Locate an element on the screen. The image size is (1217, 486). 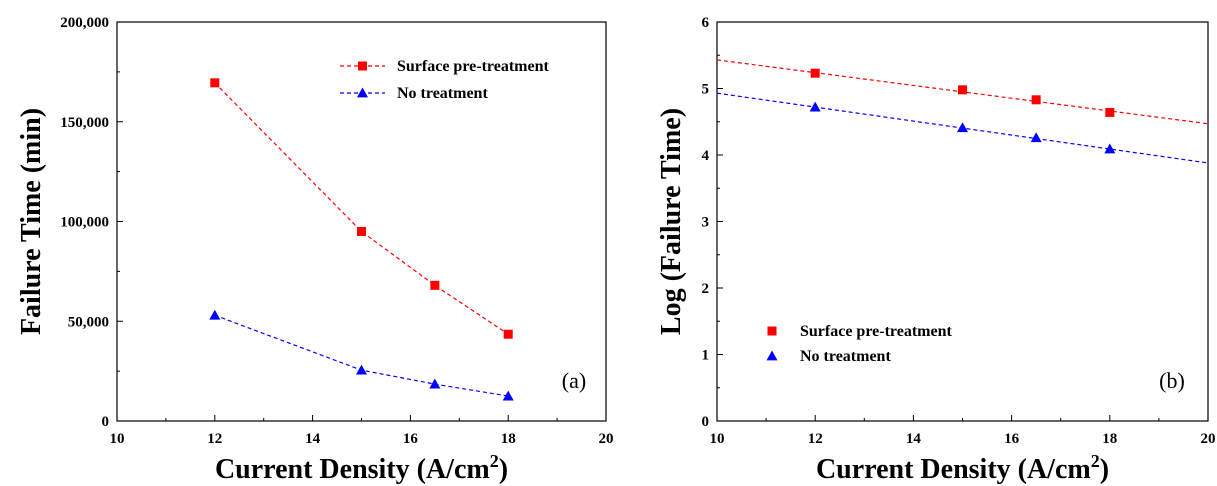
y-axis-title: Failure Time (min) is located at coordinates (31, 221).